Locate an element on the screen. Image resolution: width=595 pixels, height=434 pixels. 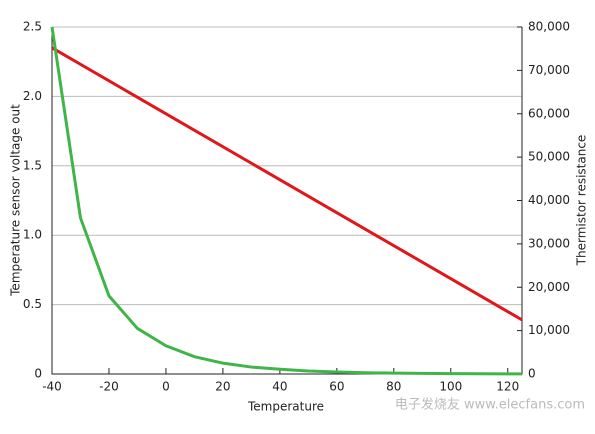
y2-tick-label: 70,000 is located at coordinates (549, 70).